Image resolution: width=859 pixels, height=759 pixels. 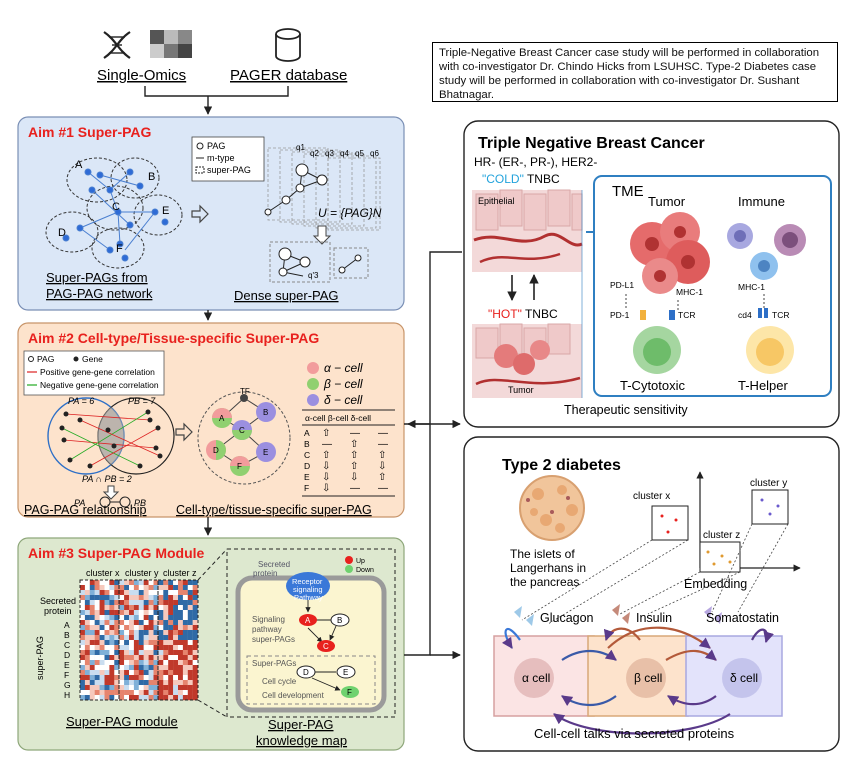 What do you see at coordinates (548, 568) in the screenshot?
I see `islets-2: Langerhans in` at bounding box center [548, 568].